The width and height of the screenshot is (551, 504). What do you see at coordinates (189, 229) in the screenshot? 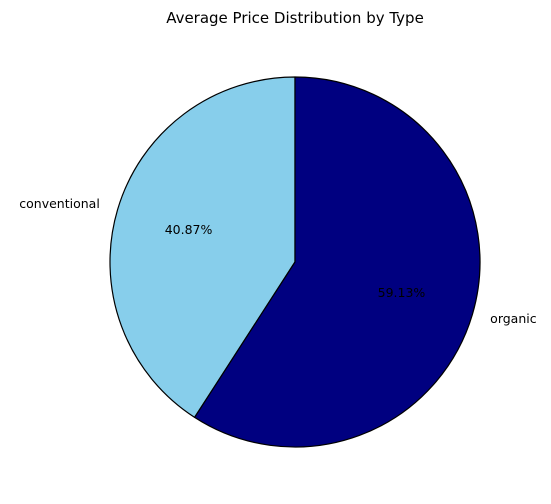
I see `slice-percent-conventional: 40.87%` at bounding box center [189, 229].